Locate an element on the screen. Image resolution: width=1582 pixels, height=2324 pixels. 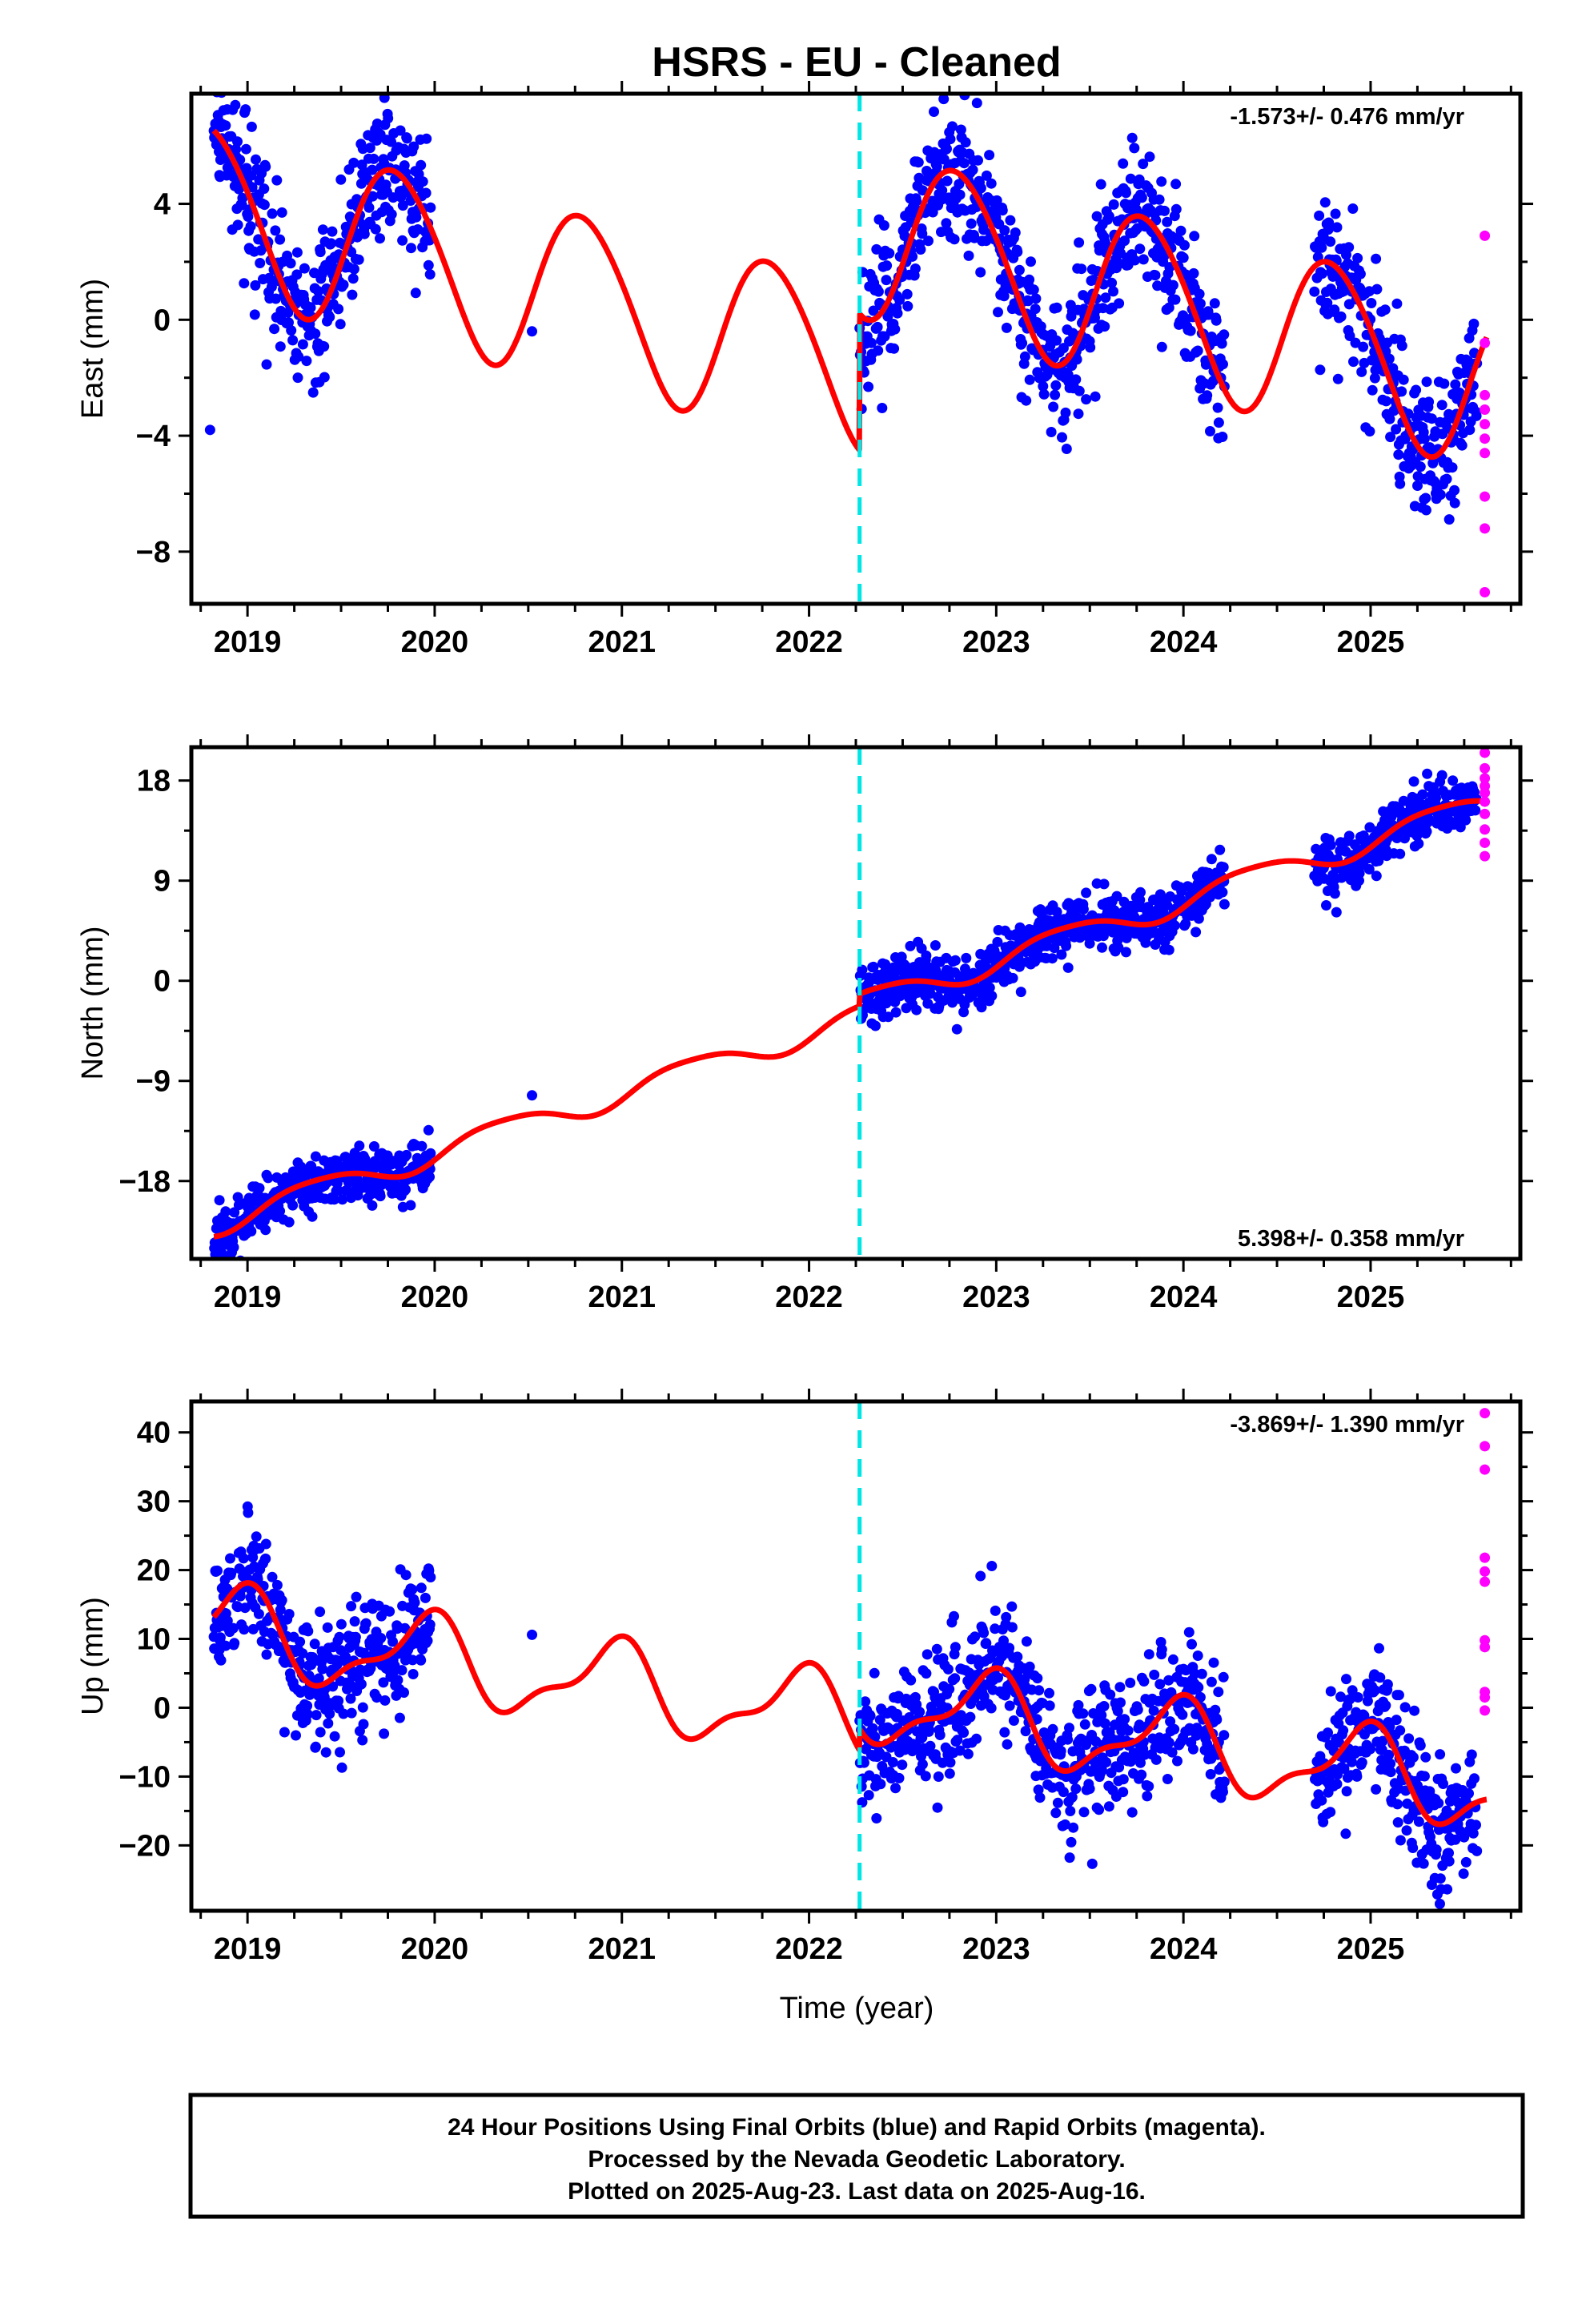
north-x-tick-label: 2019 is located at coordinates (248, 1297).